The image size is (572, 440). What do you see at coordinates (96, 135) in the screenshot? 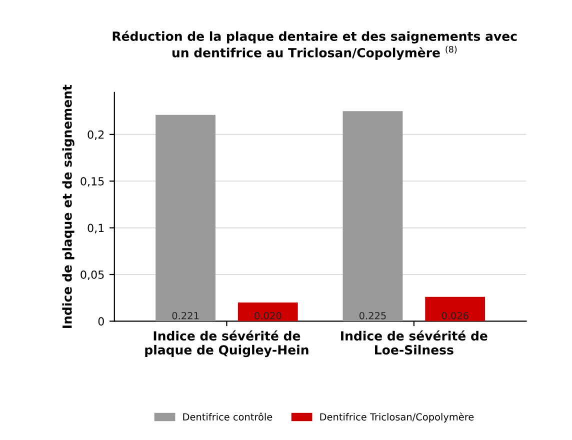
I see `y-tick-label: 0,2` at bounding box center [96, 135].